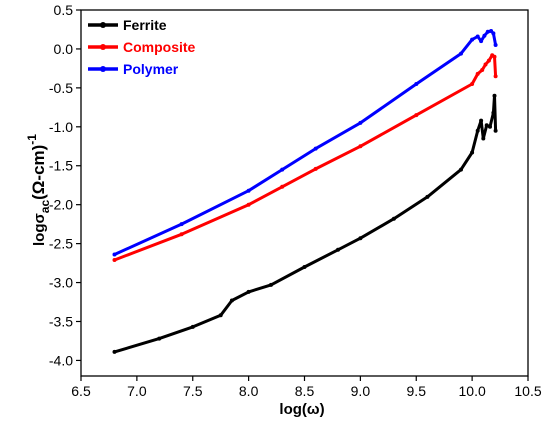 This screenshot has height=428, width=550. Describe the element at coordinates (39, 229) in the screenshot. I see `y-axis-label-base: logσ` at that location.